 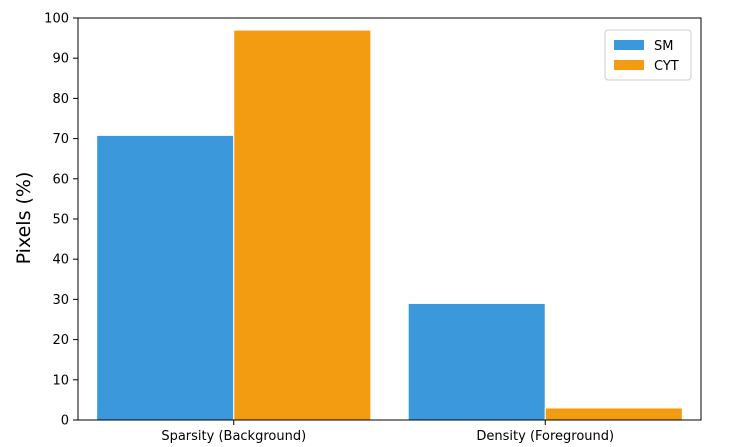 I want to click on y-tick-label: 20, so click(x=60, y=340).